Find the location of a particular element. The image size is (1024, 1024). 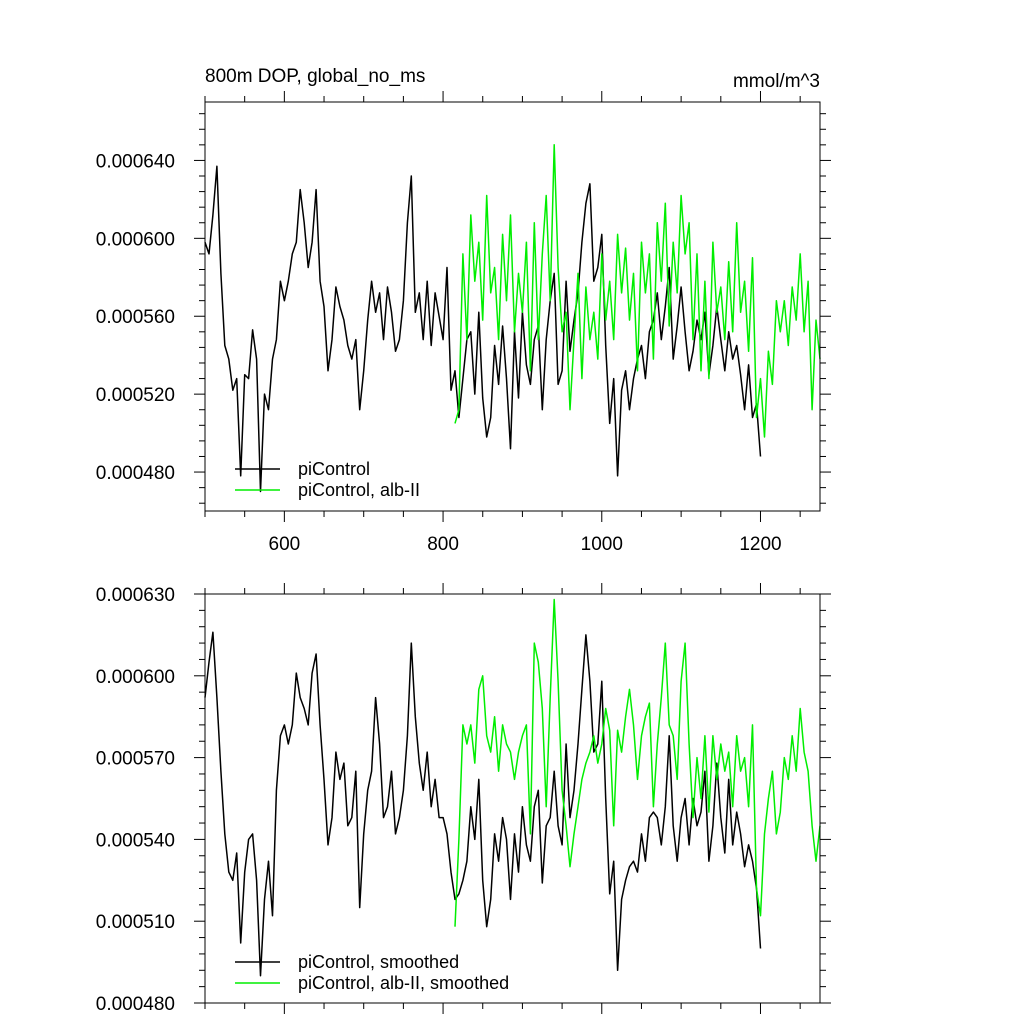

legend-label-picontrol-smoothed: piControl, smoothed is located at coordinates (378, 962).